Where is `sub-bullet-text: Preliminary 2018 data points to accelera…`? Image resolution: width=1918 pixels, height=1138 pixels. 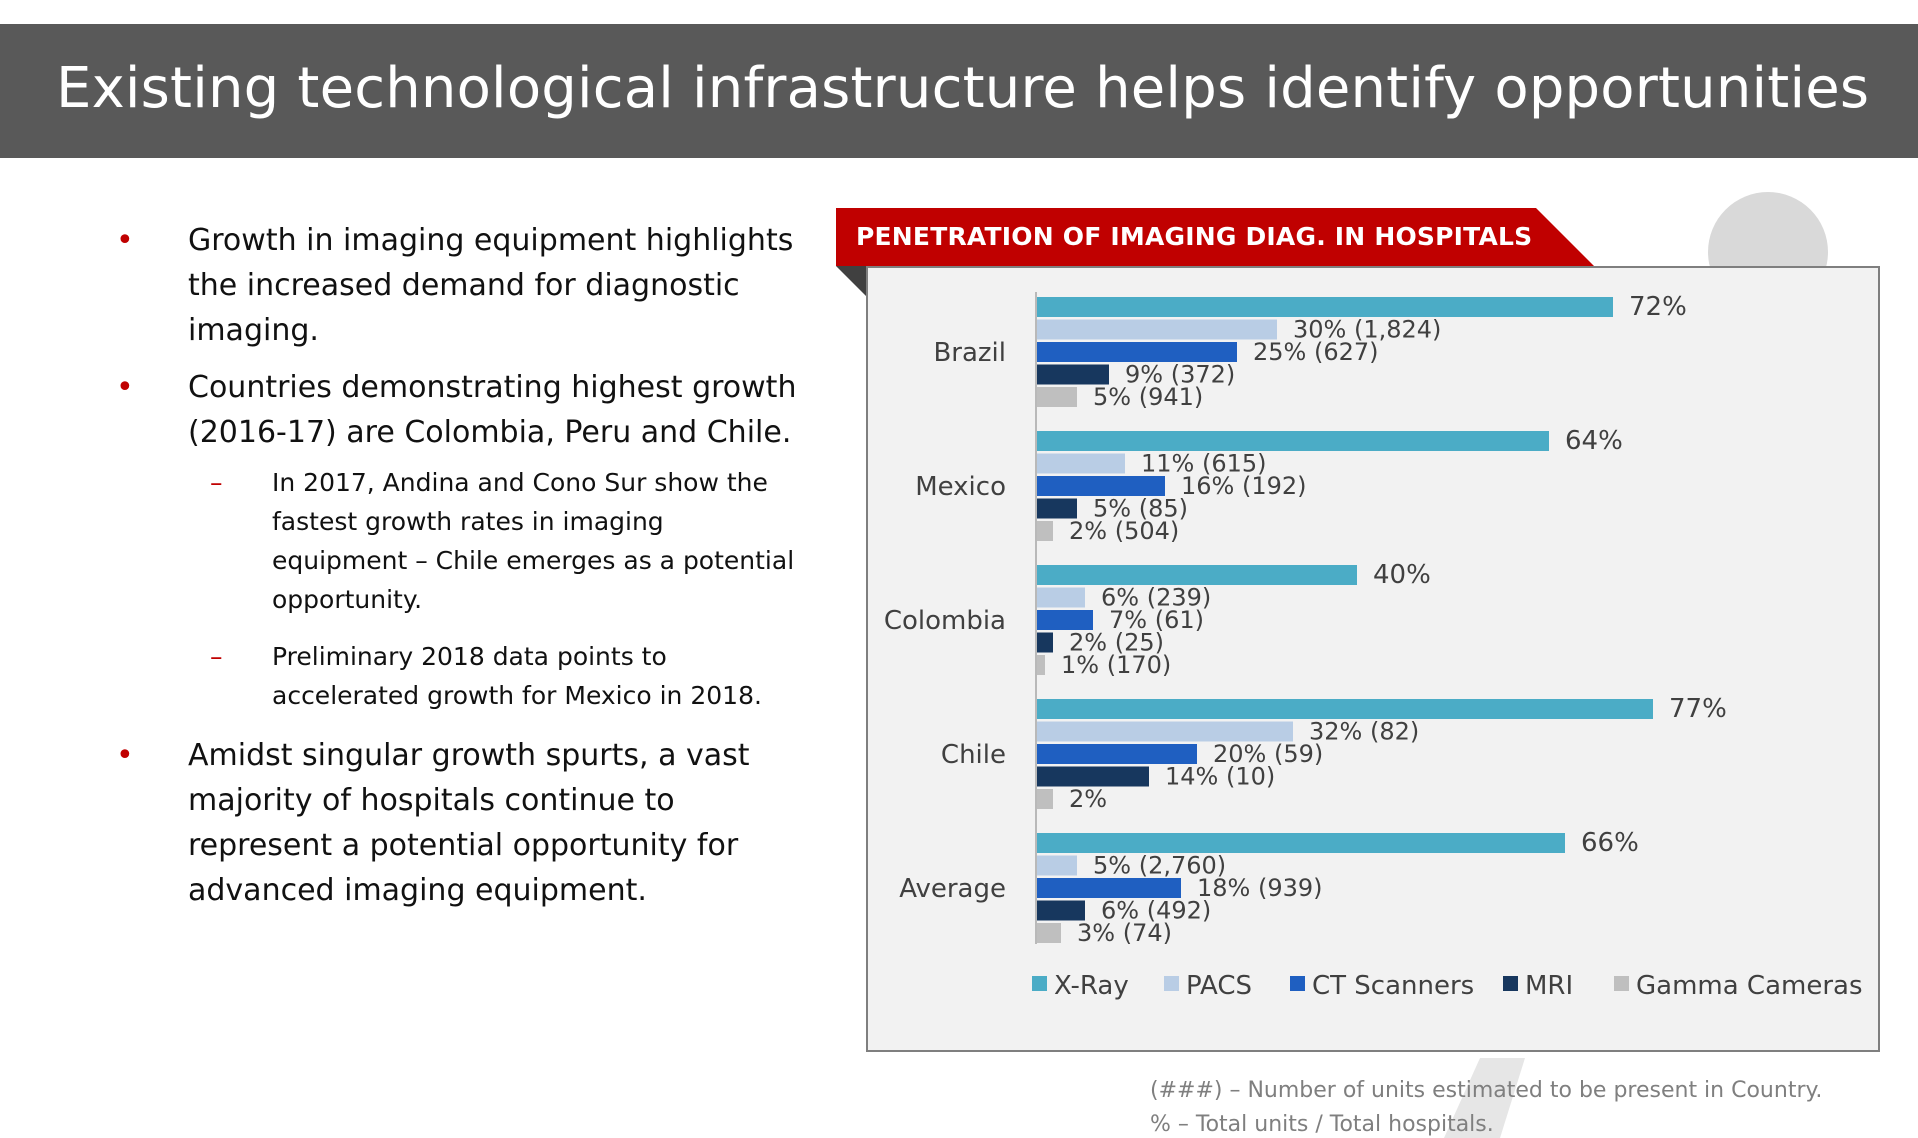 sub-bullet-text: Preliminary 2018 data points to accelera… is located at coordinates (517, 676).